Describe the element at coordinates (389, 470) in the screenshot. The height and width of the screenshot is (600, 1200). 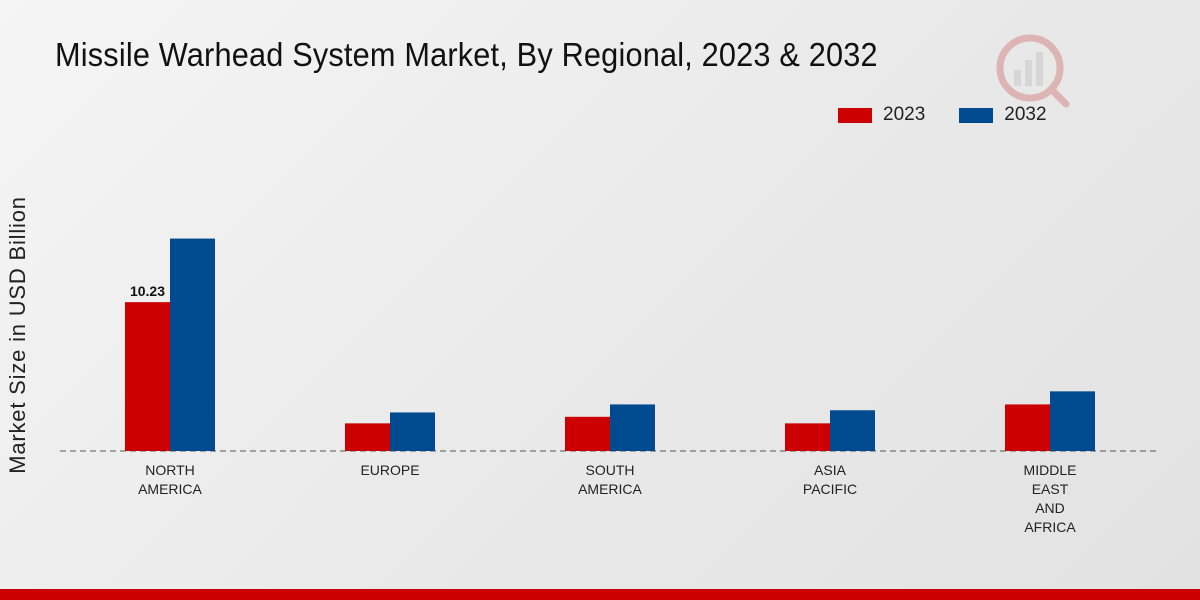
I see `x-tick-label-1: EUROPE` at that location.